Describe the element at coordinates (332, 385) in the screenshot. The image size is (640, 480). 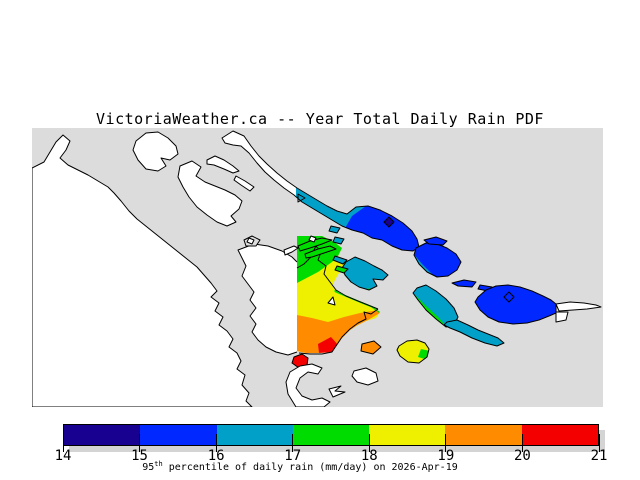
I see `southern-islets` at that location.